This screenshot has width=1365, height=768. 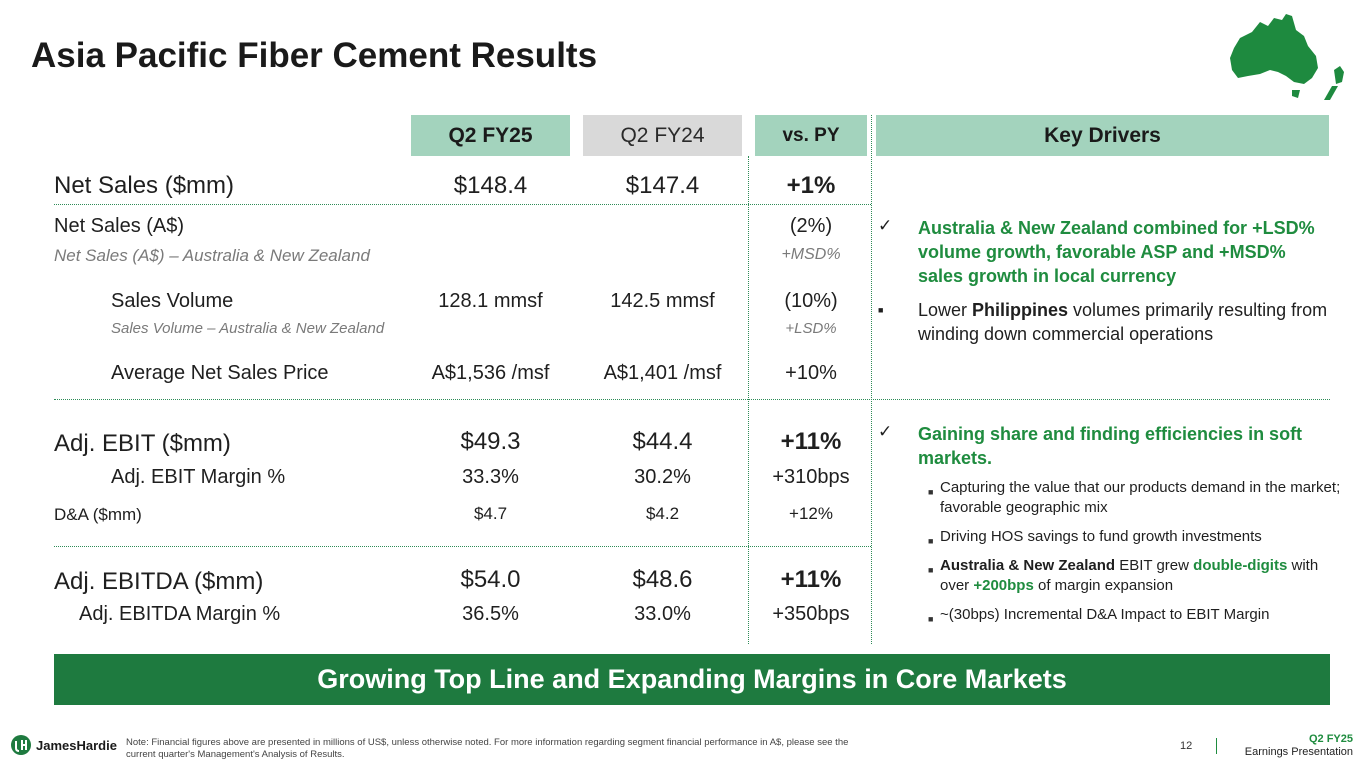 I want to click on da-q2fy24: $4.2, so click(x=662, y=513).